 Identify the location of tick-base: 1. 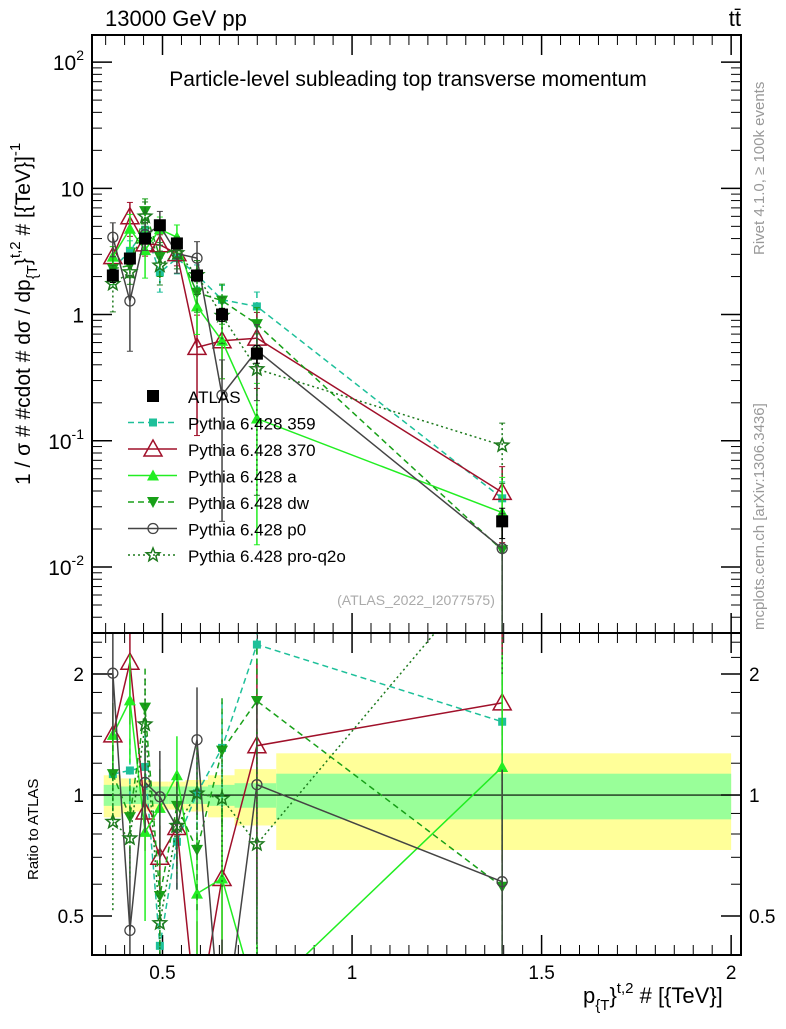
(78, 316).